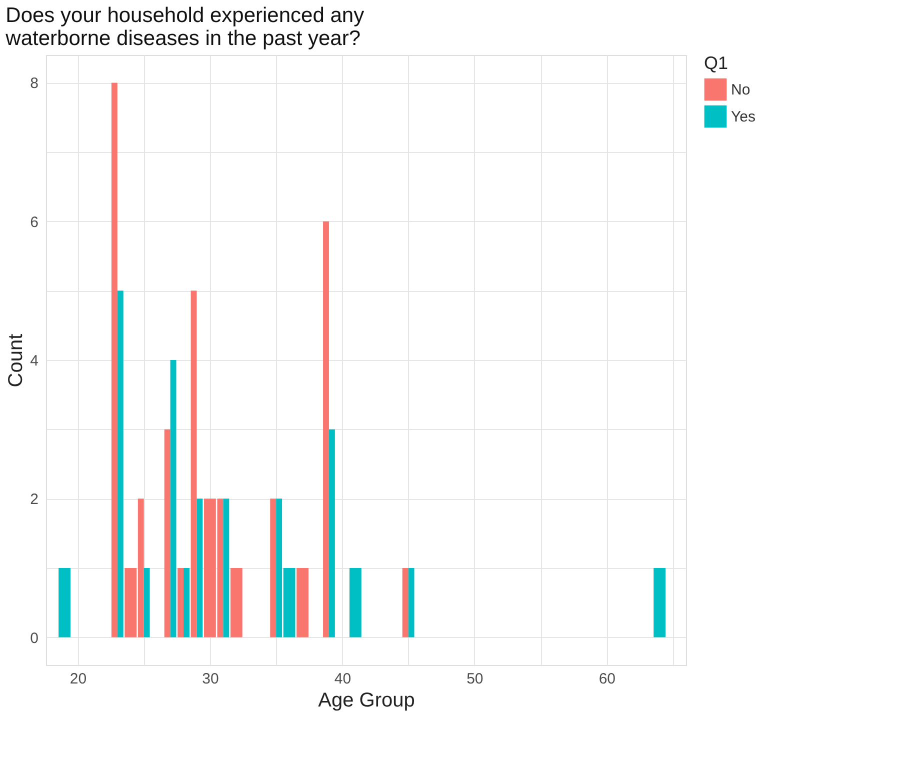  I want to click on x-tick-label: 30, so click(210, 679).